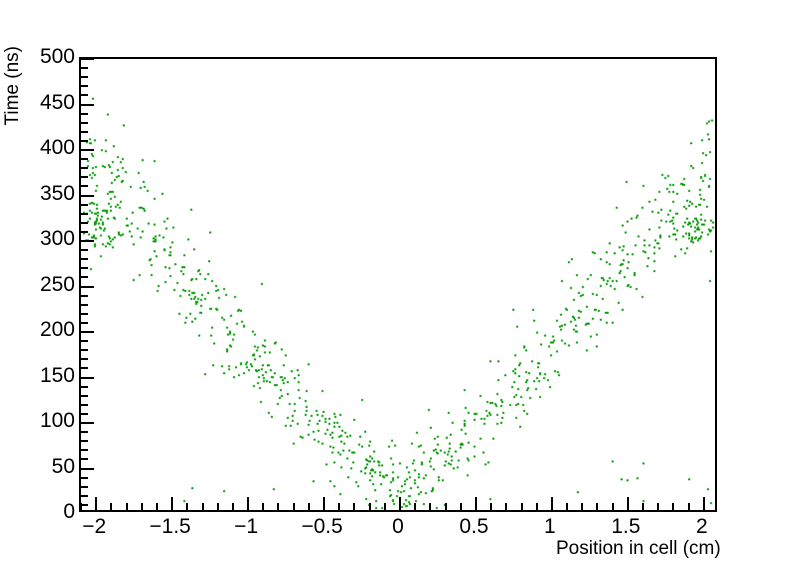 This screenshot has height=572, width=796. What do you see at coordinates (57, 193) in the screenshot?
I see `y-tick-label: 350` at bounding box center [57, 193].